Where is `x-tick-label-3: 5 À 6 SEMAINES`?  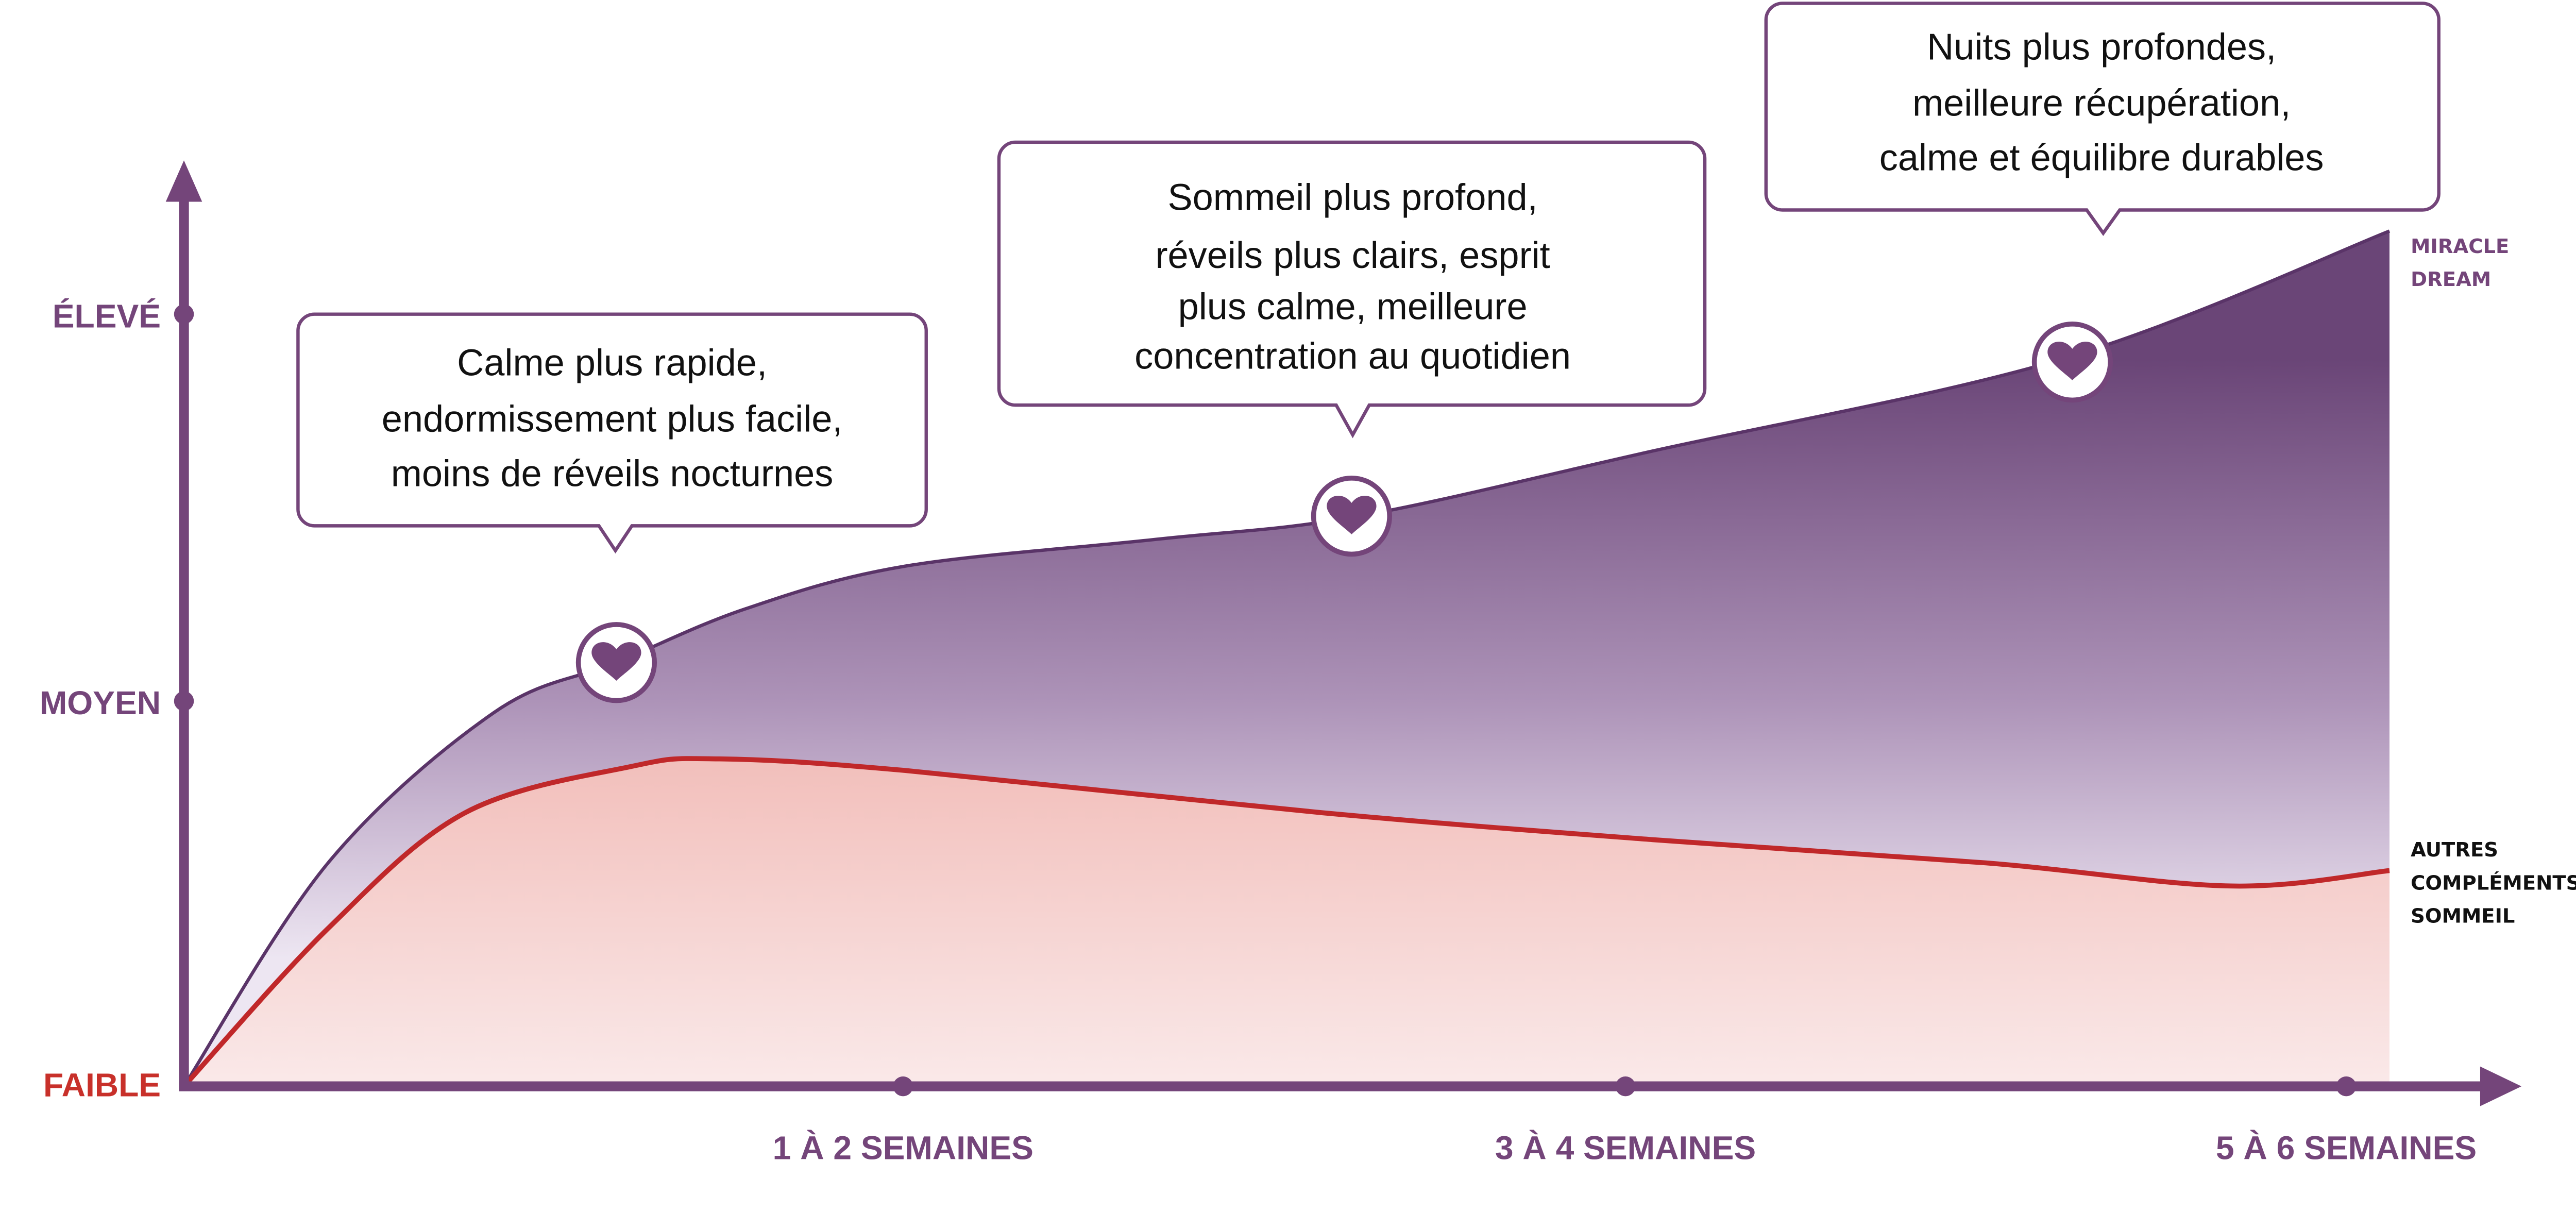
x-tick-label-3: 5 À 6 SEMAINES is located at coordinates (2347, 1147).